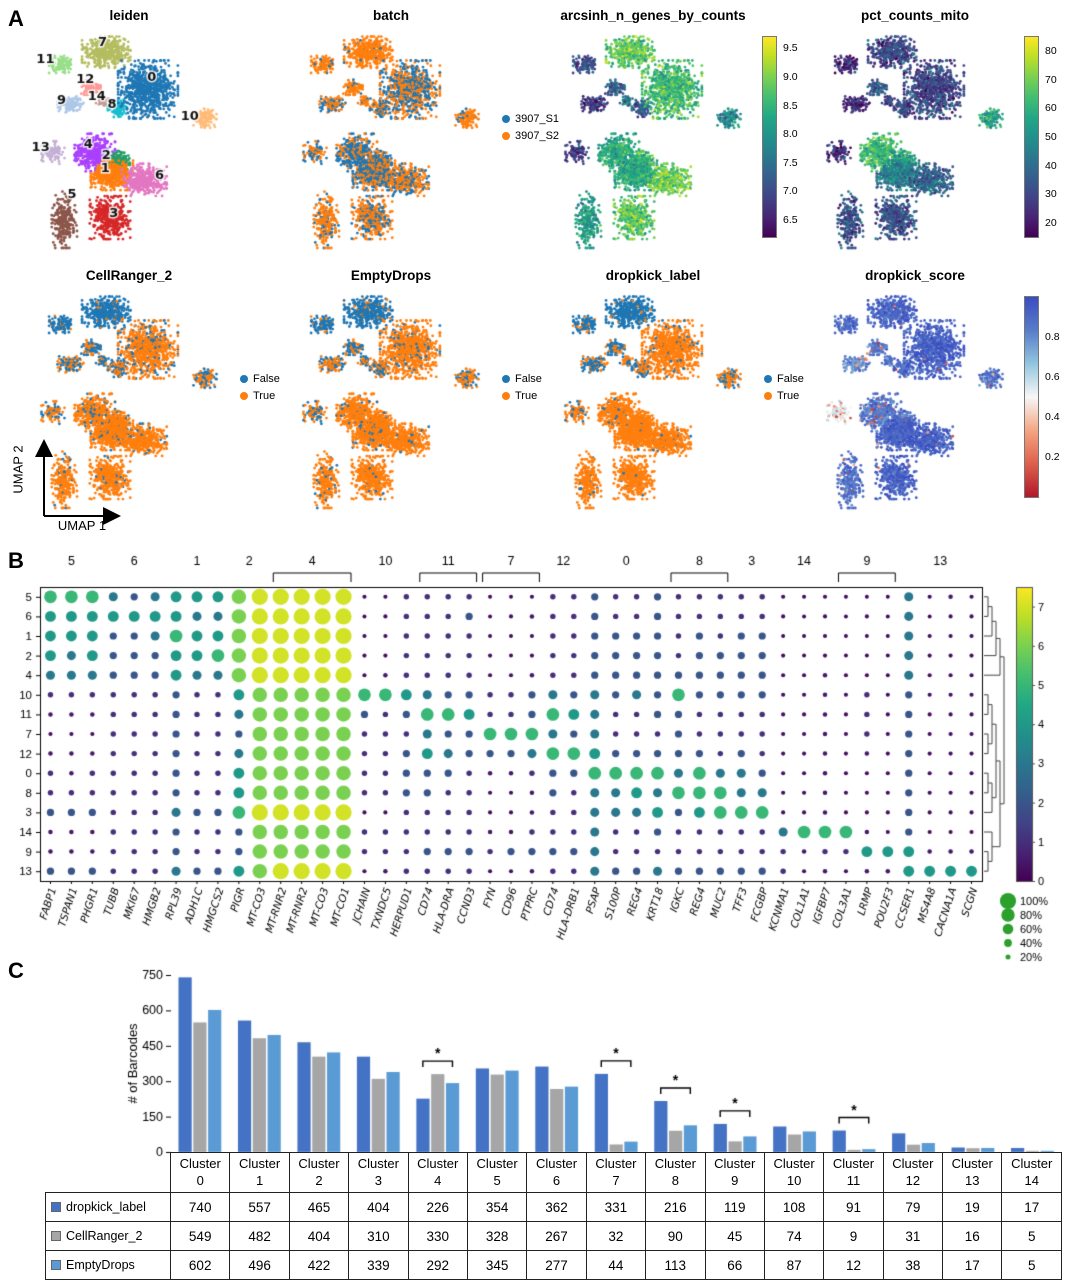 Image resolution: width=1068 pixels, height=1280 pixels. What do you see at coordinates (129, 143) in the screenshot?
I see `umap-canvas-leiden` at bounding box center [129, 143].